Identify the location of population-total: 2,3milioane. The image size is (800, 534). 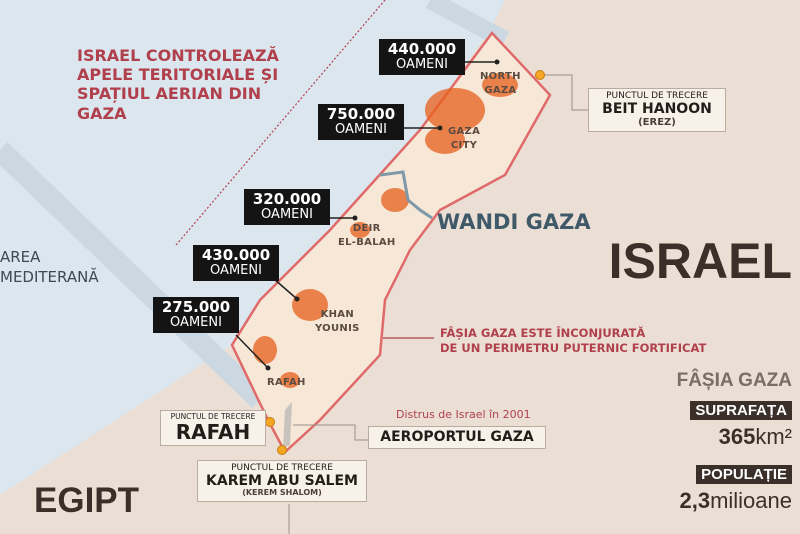
(735, 501).